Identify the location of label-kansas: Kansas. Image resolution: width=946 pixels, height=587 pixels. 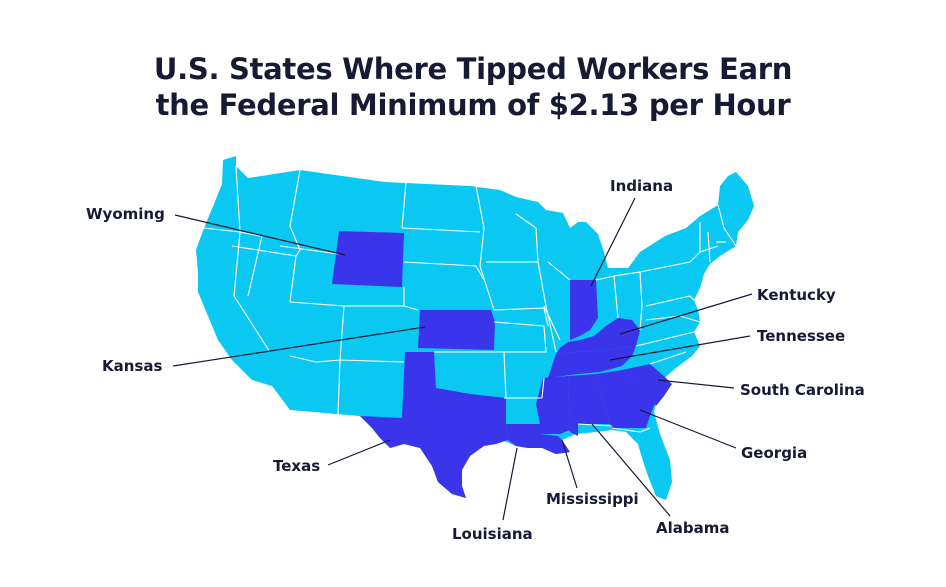
(132, 366).